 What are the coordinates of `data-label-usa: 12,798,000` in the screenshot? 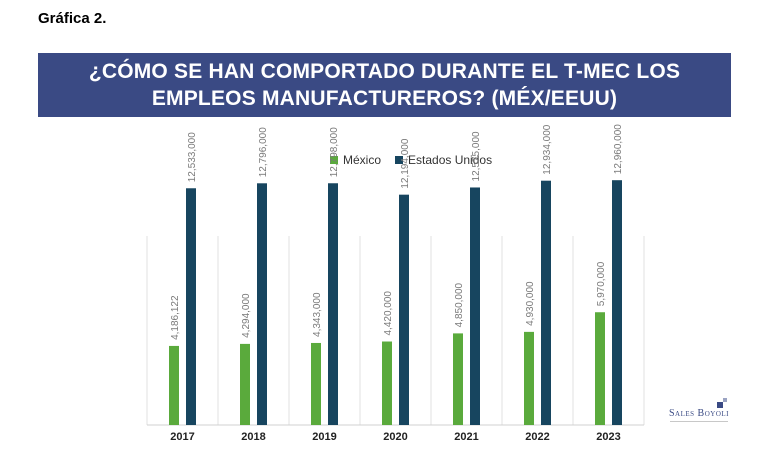 It's located at (334, 152).